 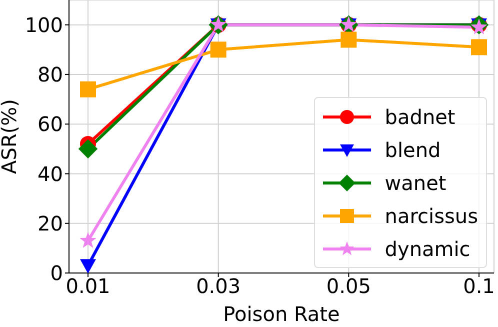 I want to click on legend-label: dynamic, so click(x=427, y=248).